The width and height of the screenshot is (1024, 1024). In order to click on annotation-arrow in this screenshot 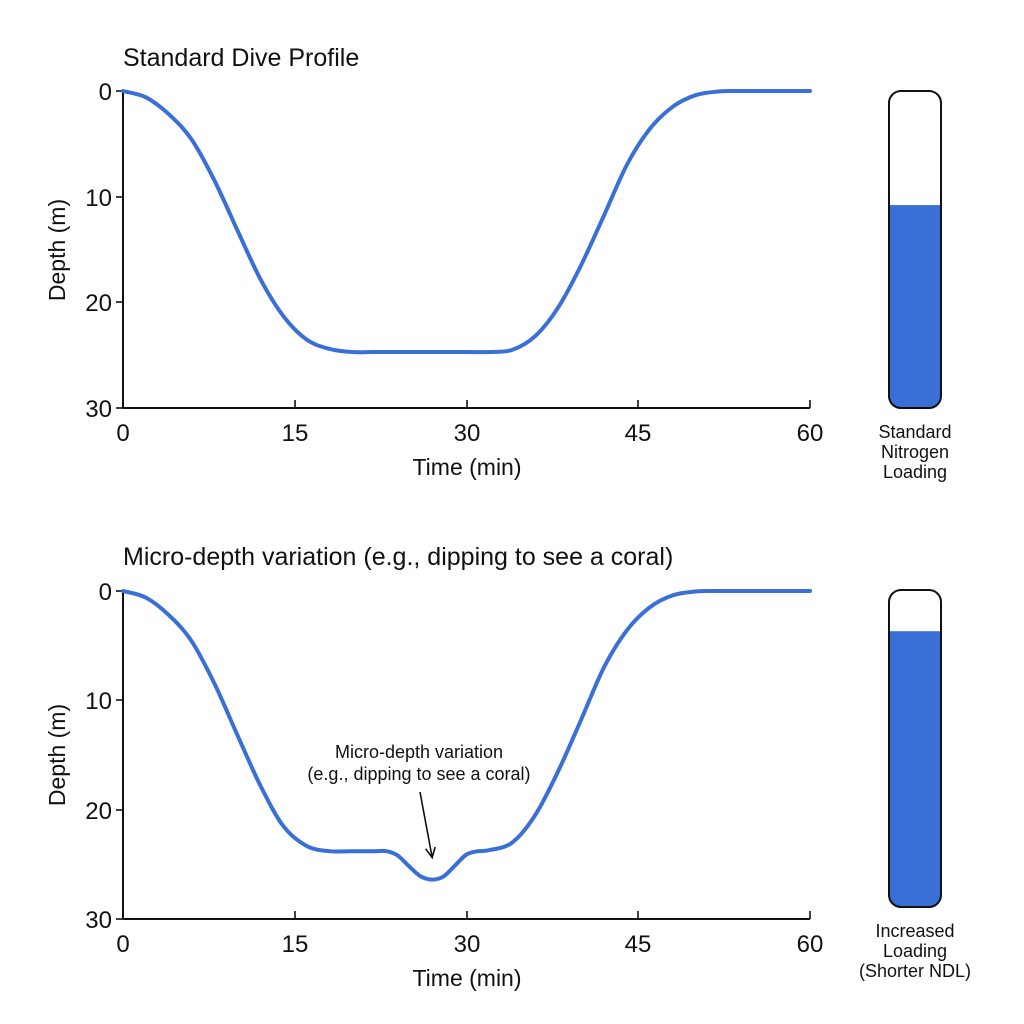, I will do `click(426, 824)`.